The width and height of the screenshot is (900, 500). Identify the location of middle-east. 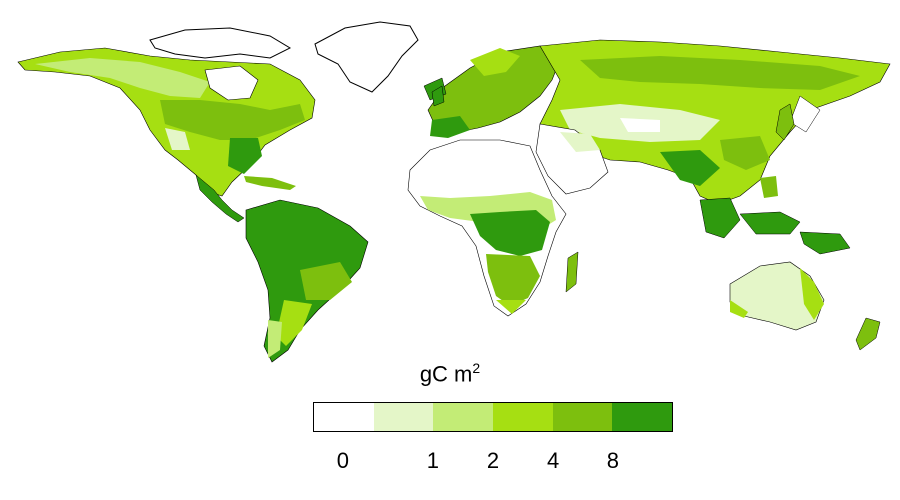
(572, 159).